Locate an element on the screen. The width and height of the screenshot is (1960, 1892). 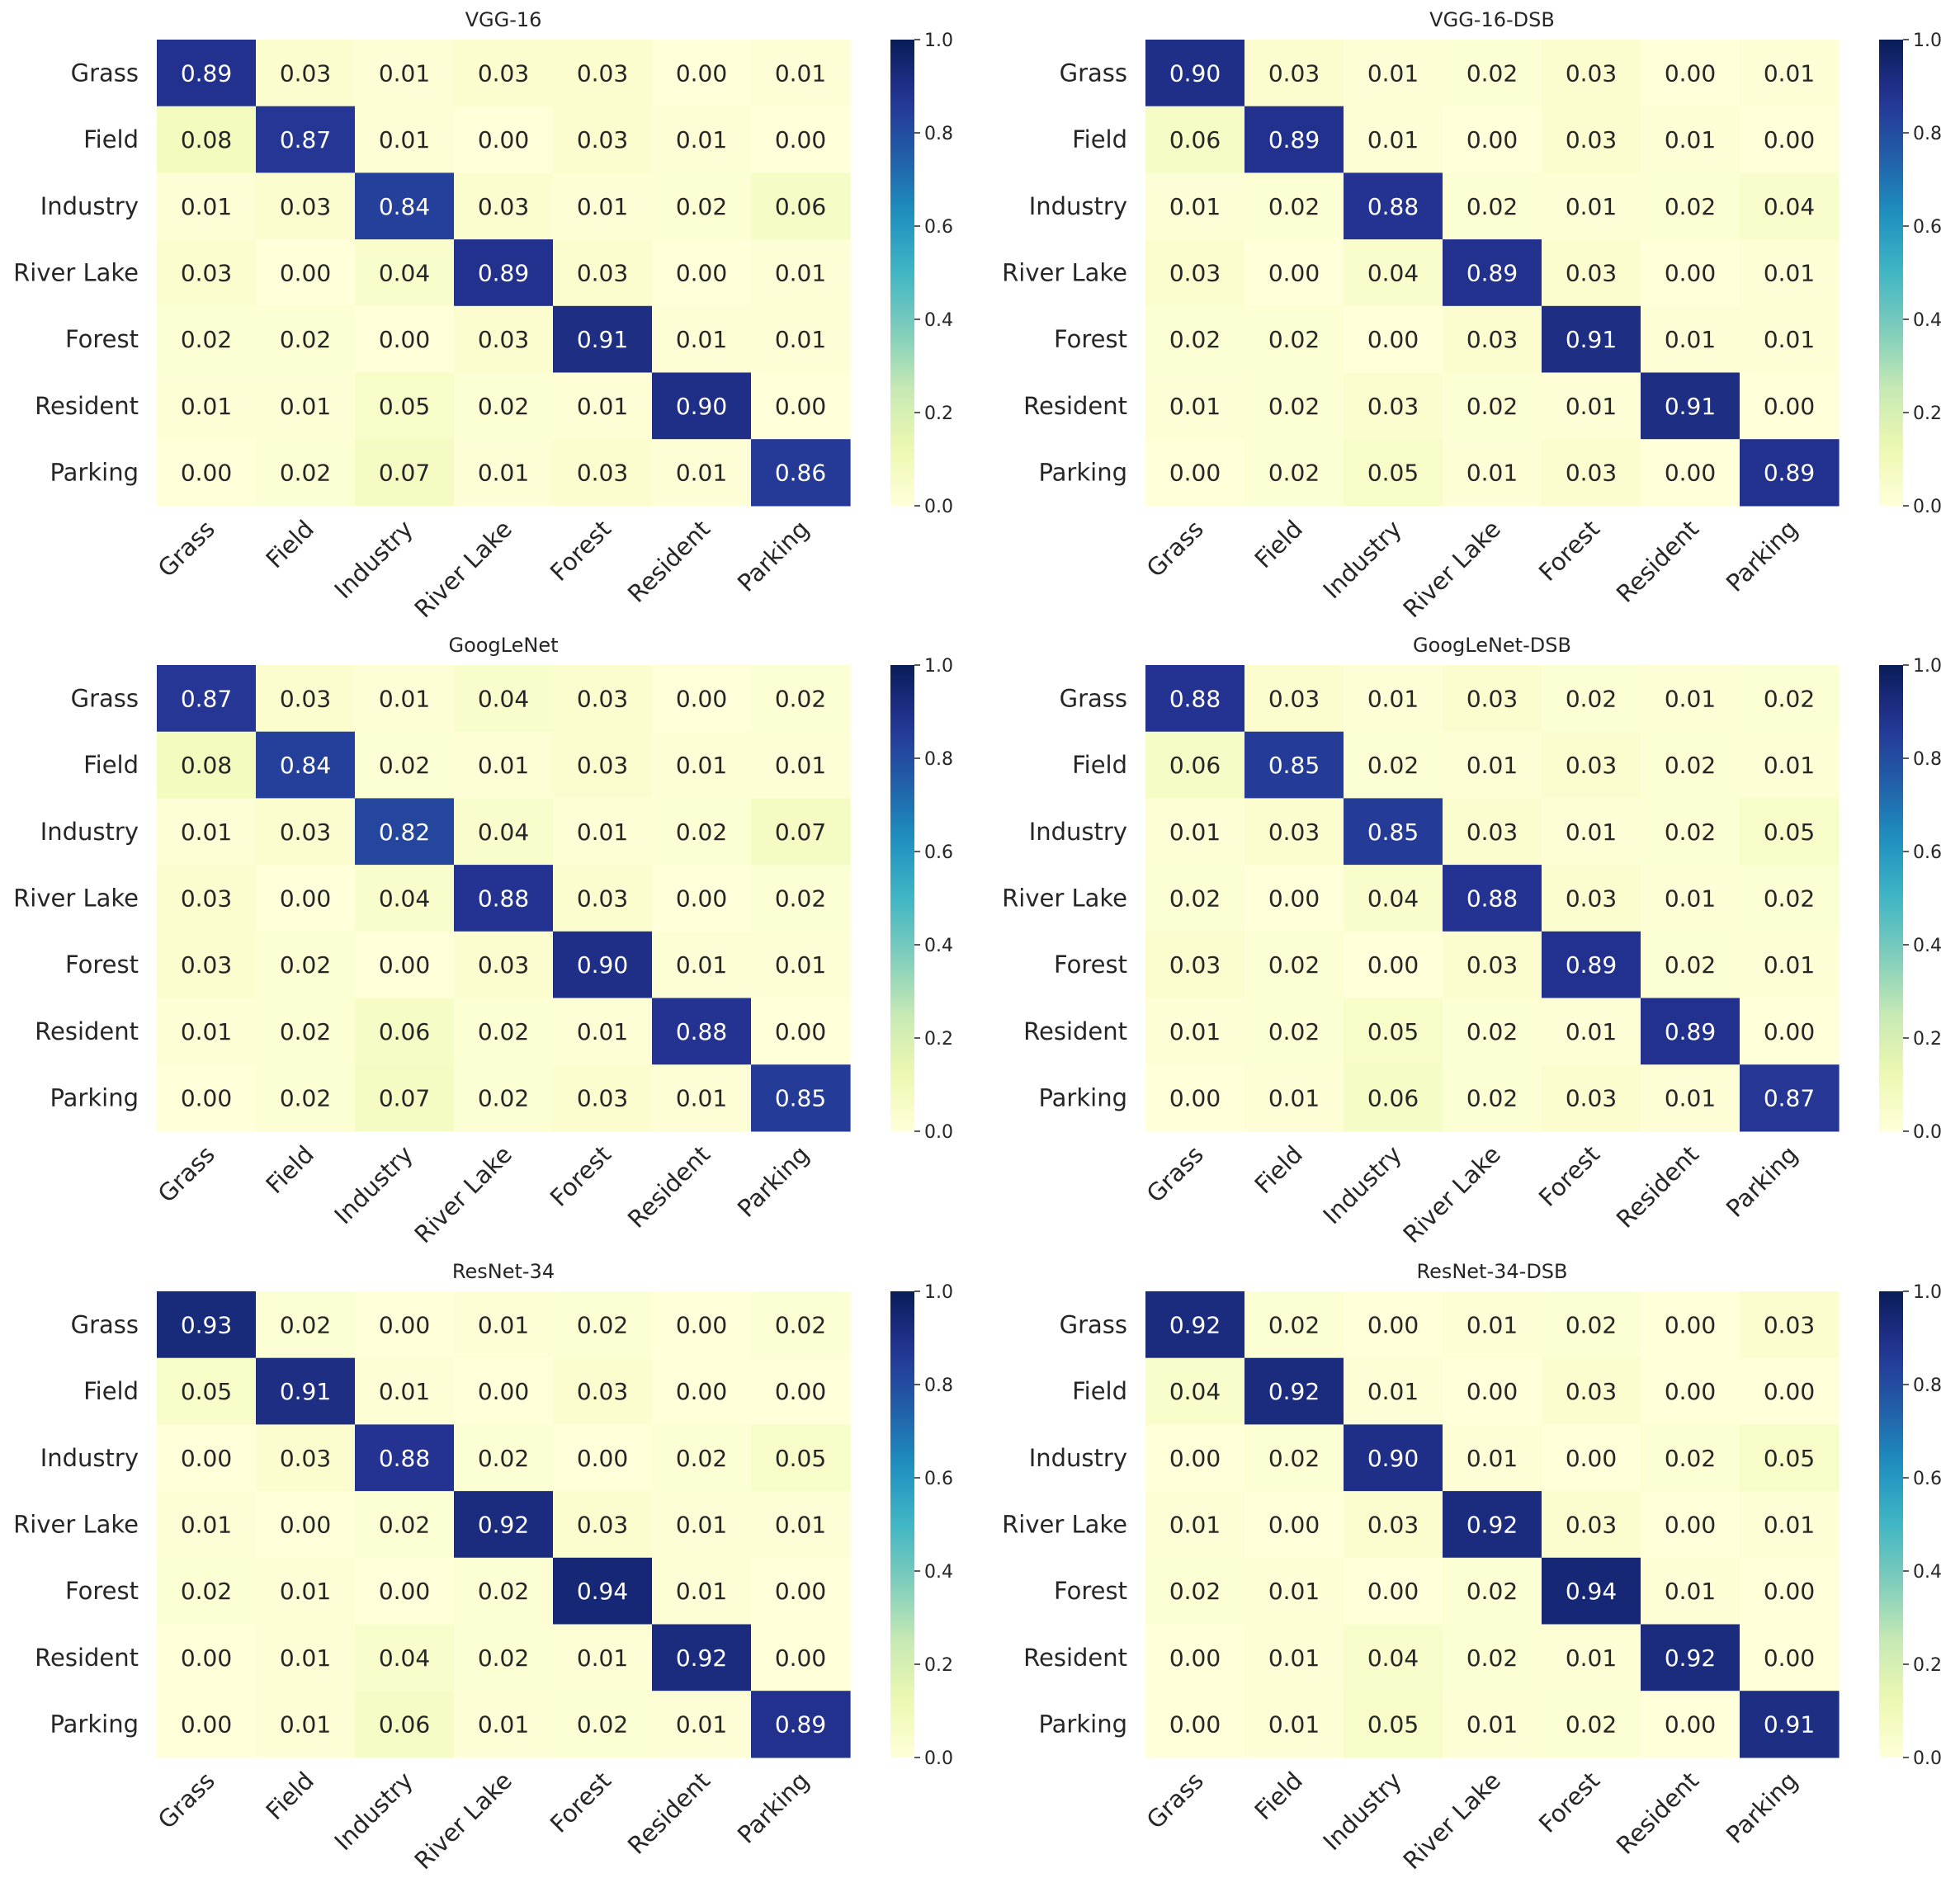
column-tick-label: Field is located at coordinates (290, 544).